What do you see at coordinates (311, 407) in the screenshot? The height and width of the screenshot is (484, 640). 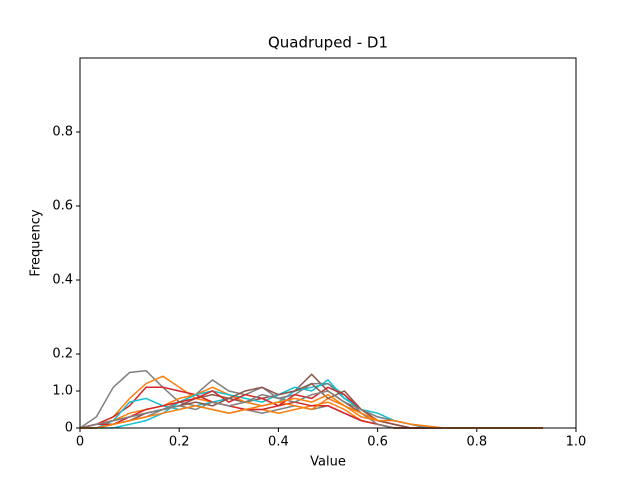 I see `data-line` at bounding box center [311, 407].